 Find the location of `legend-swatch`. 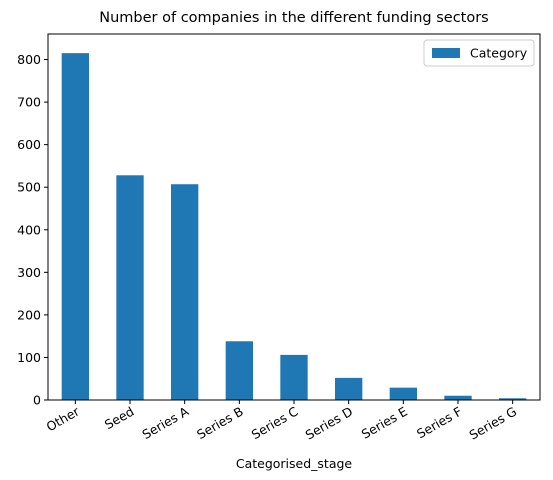

legend-swatch is located at coordinates (446, 53).